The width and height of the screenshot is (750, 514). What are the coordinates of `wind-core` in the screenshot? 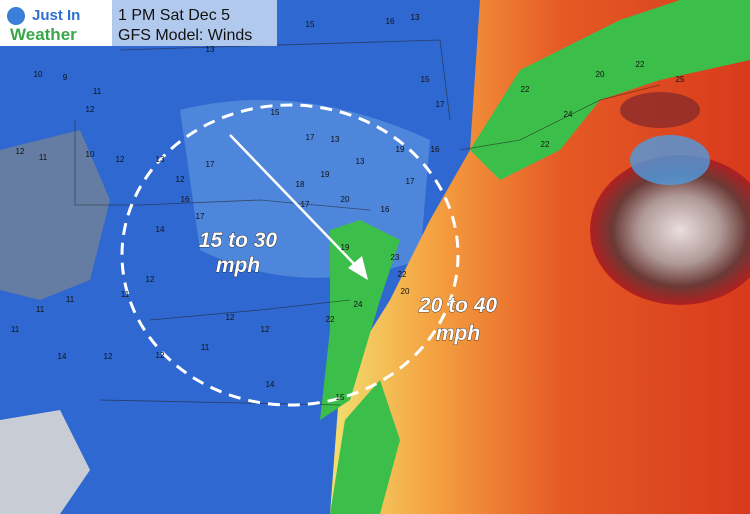 It's located at (660, 110).